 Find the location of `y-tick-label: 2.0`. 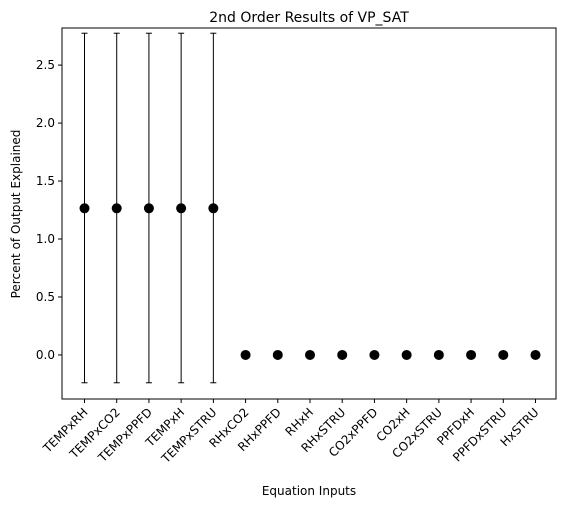

y-tick-label: 2.0 is located at coordinates (45, 123).